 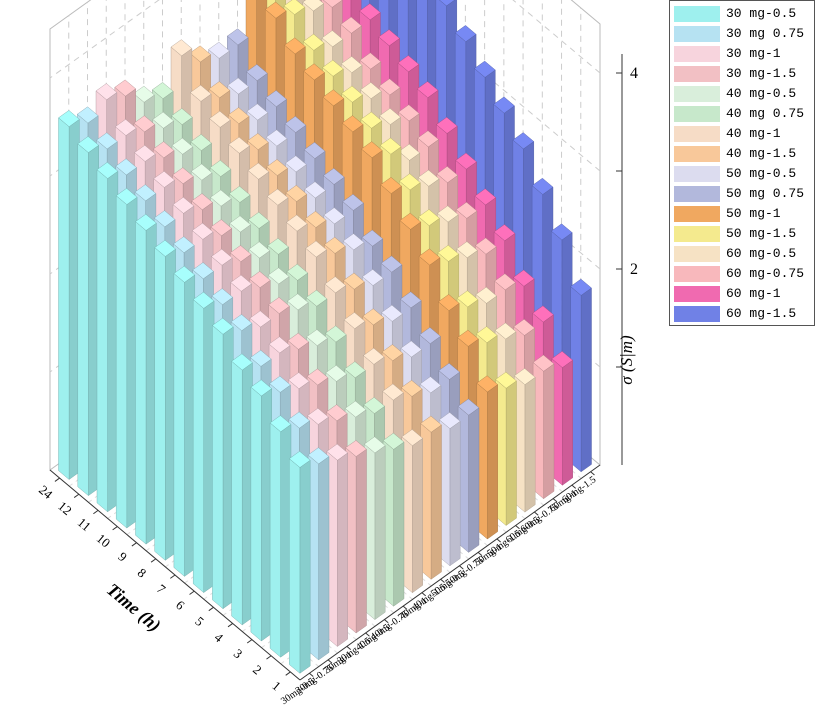 What do you see at coordinates (761, 313) in the screenshot?
I see `legend-label: 60 mg-1.5` at bounding box center [761, 313].